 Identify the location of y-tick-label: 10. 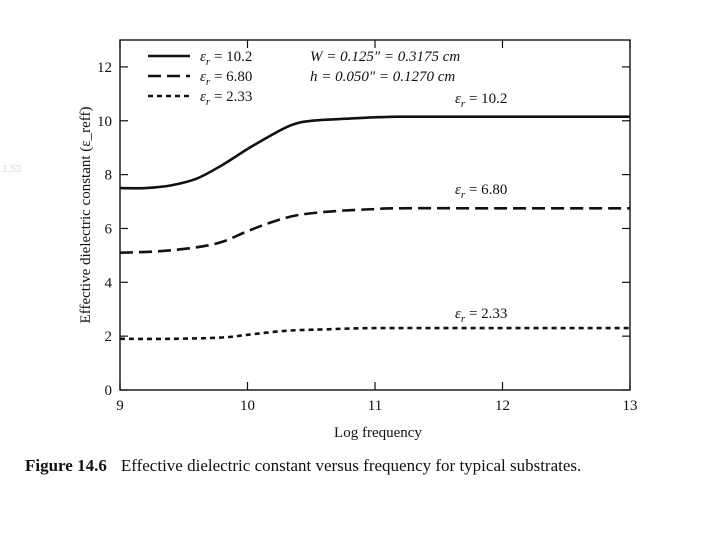
(104, 122).